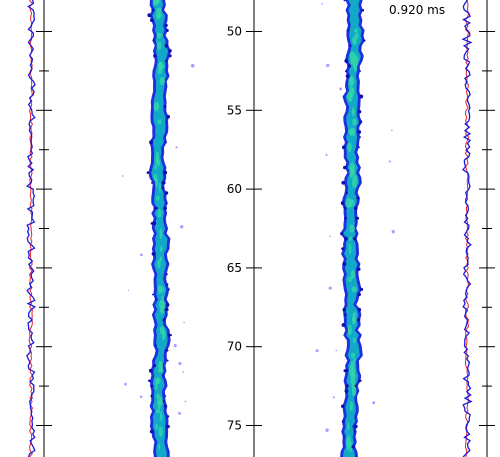 This screenshot has height=457, width=500. I want to click on y-tick-label: 50, so click(234, 32).